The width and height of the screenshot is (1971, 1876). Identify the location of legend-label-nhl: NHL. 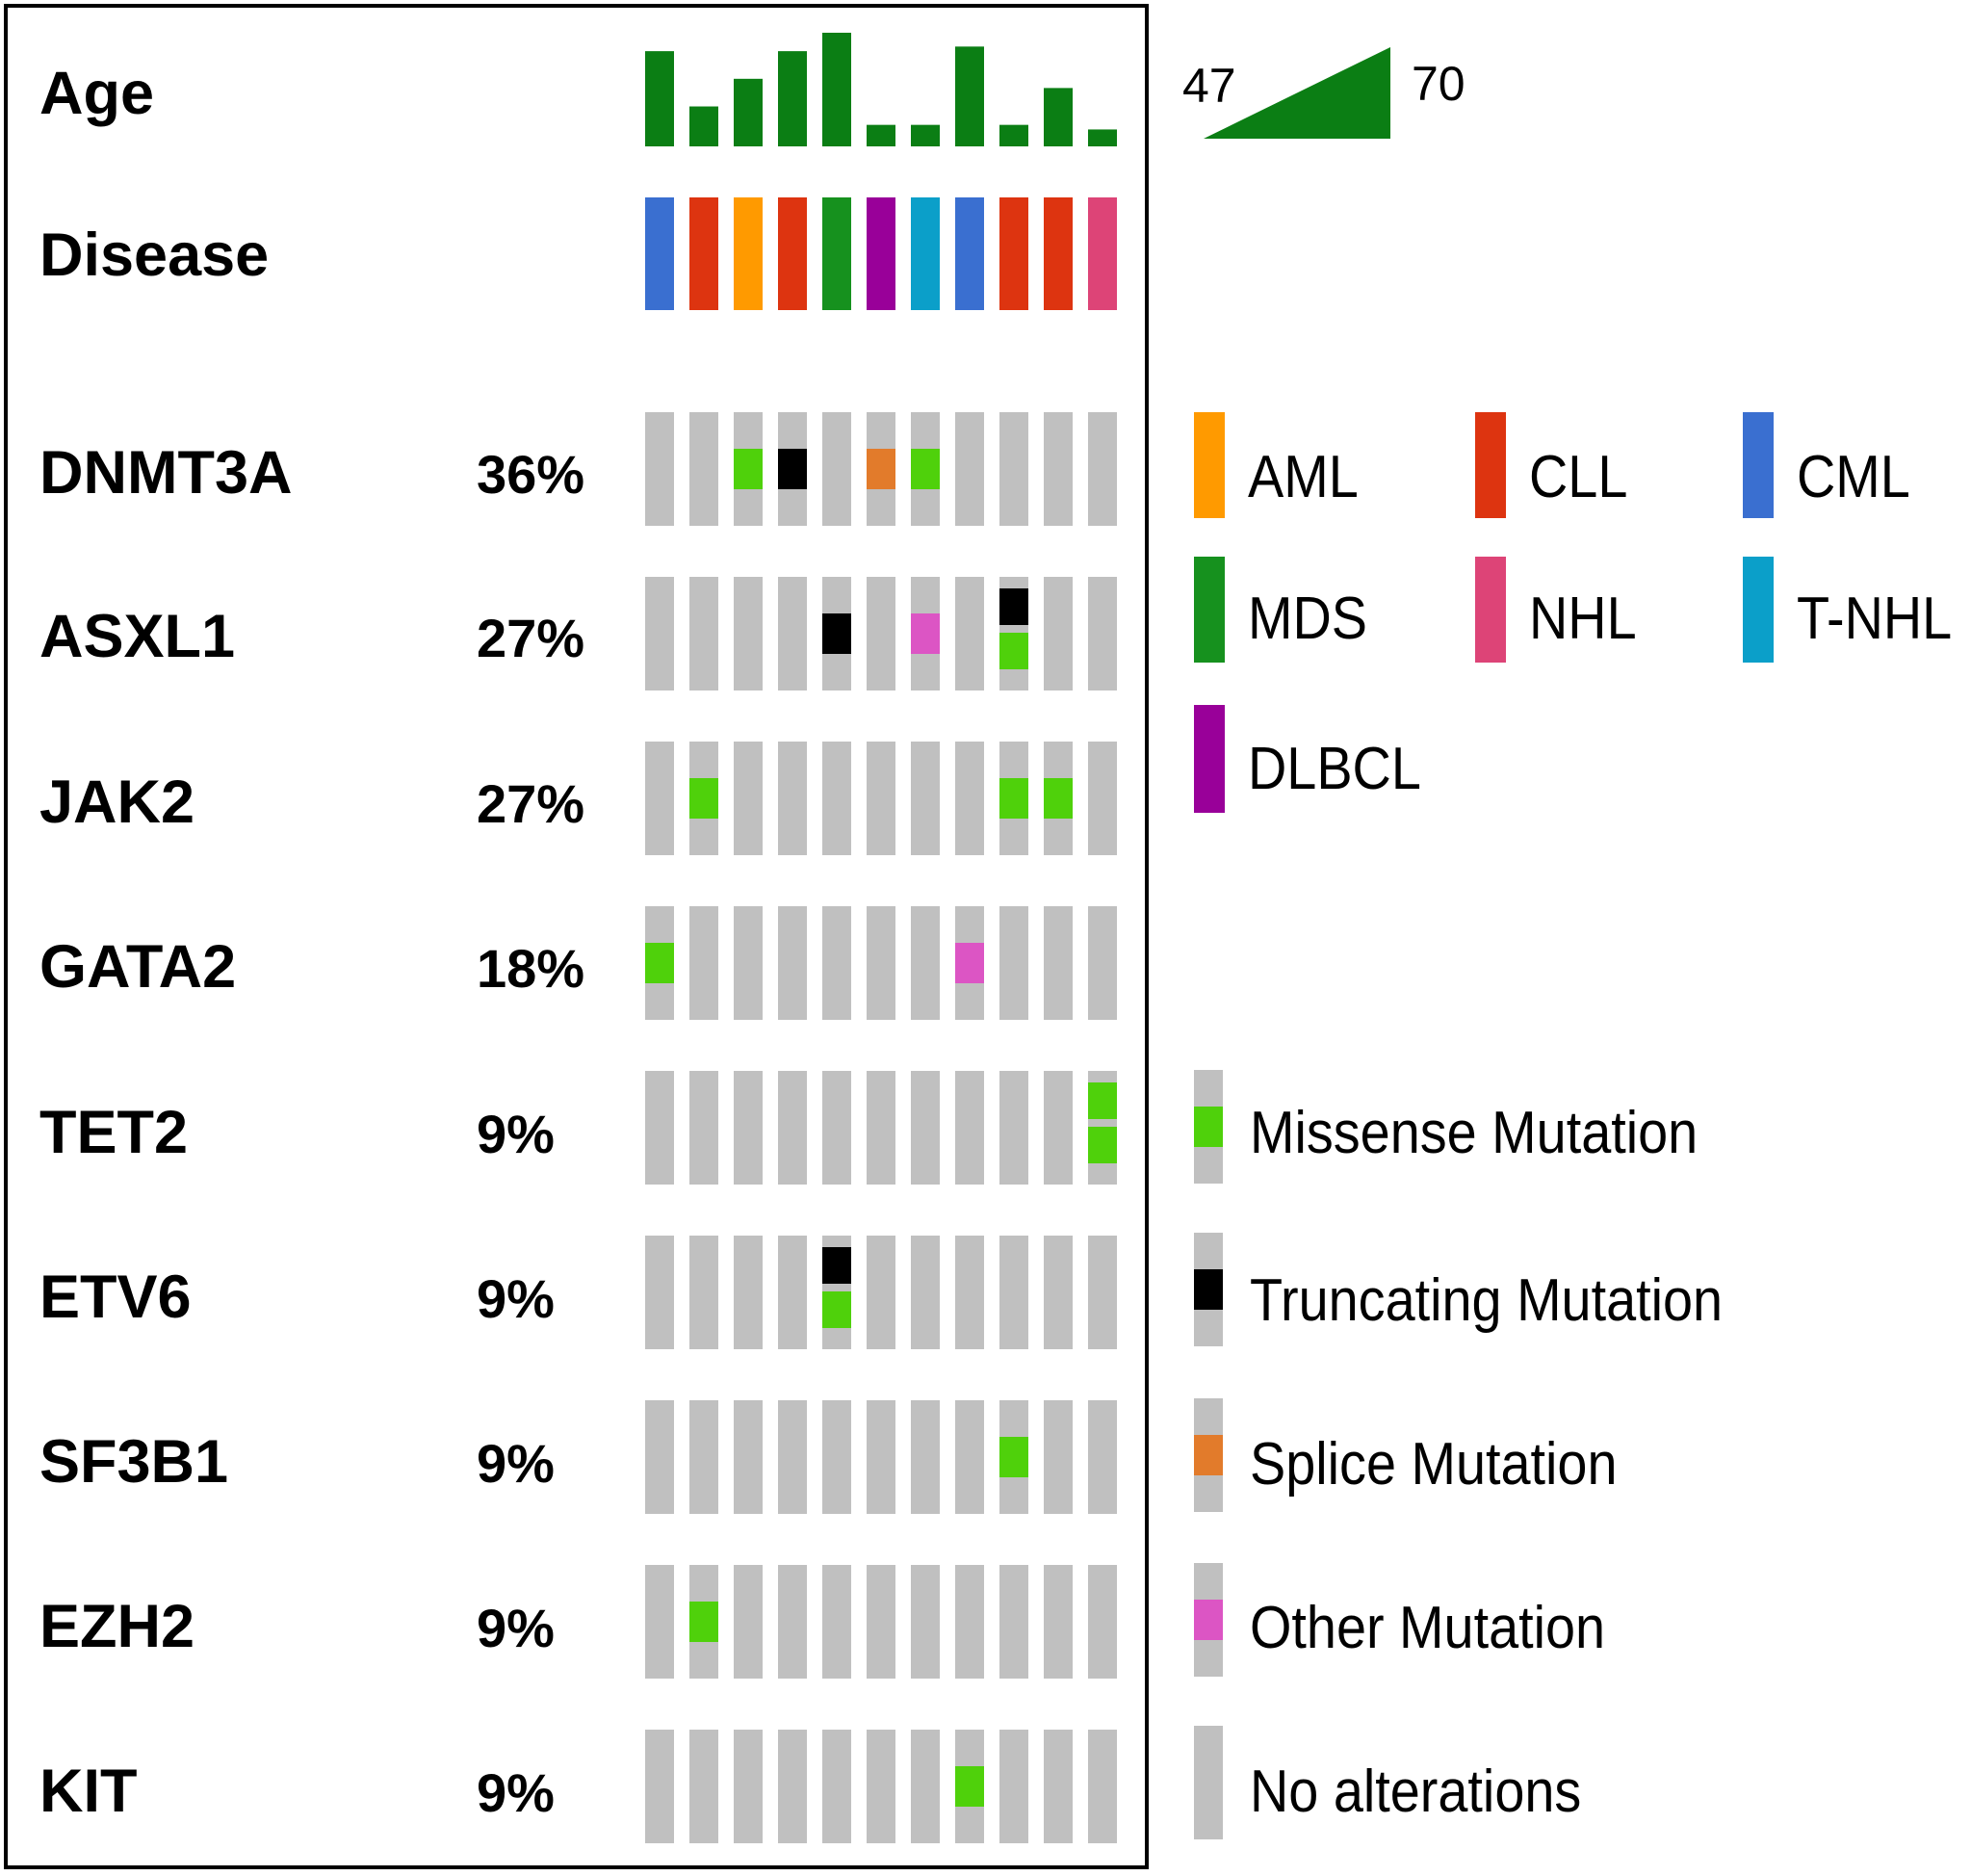
(1583, 619).